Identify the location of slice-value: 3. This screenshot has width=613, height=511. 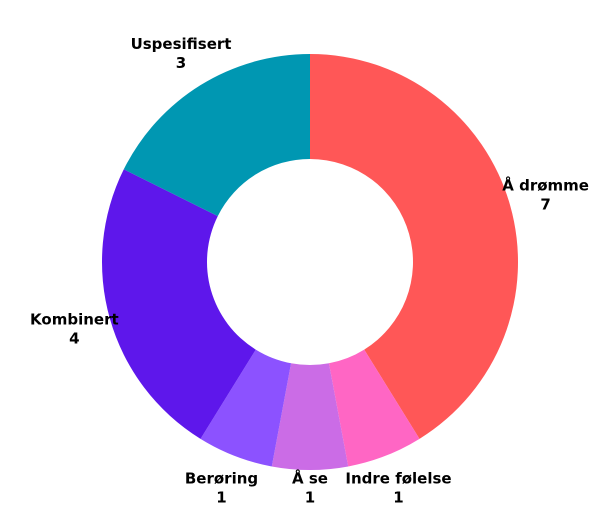
(181, 63).